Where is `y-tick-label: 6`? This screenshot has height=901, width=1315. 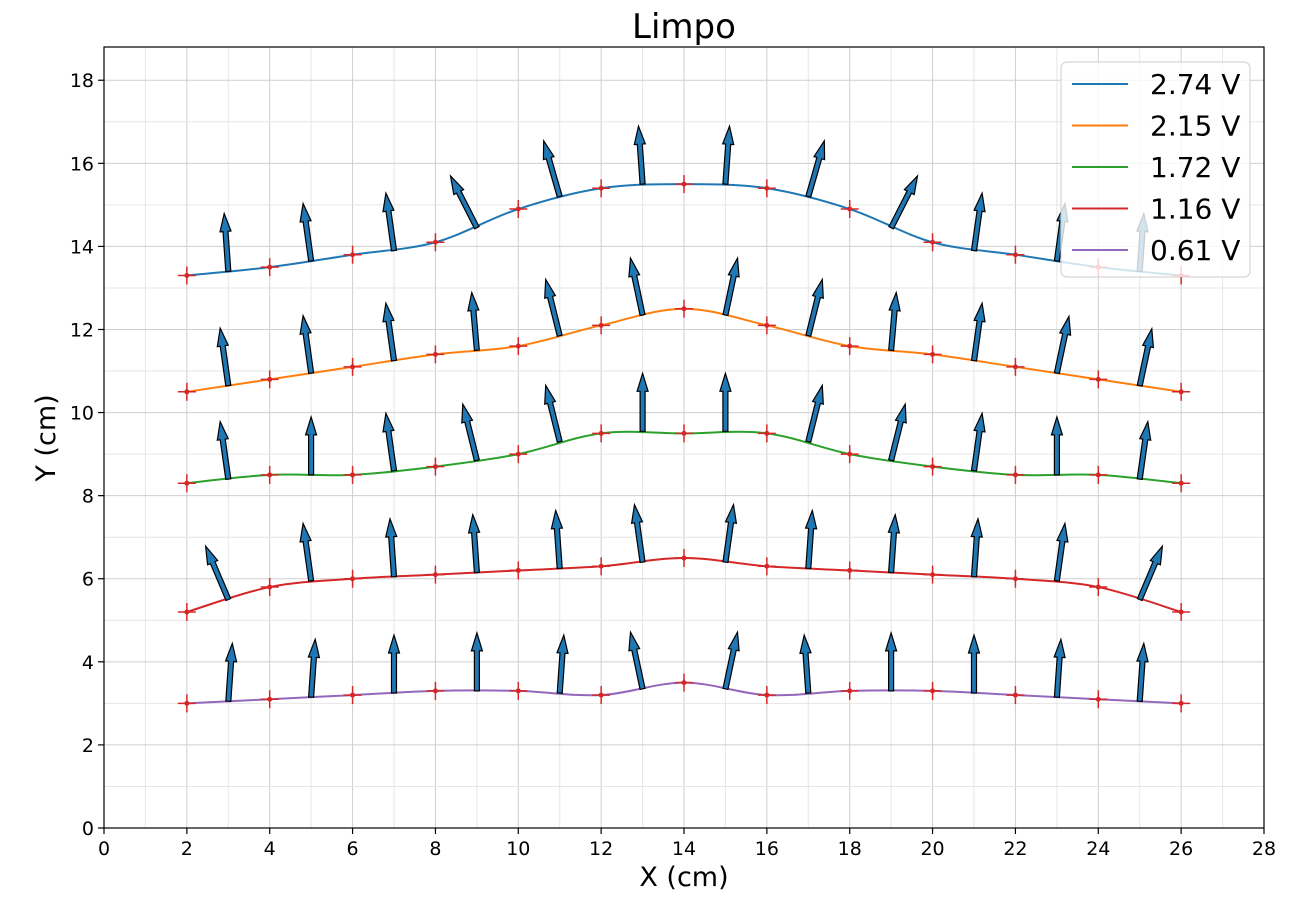 y-tick-label: 6 is located at coordinates (88, 580).